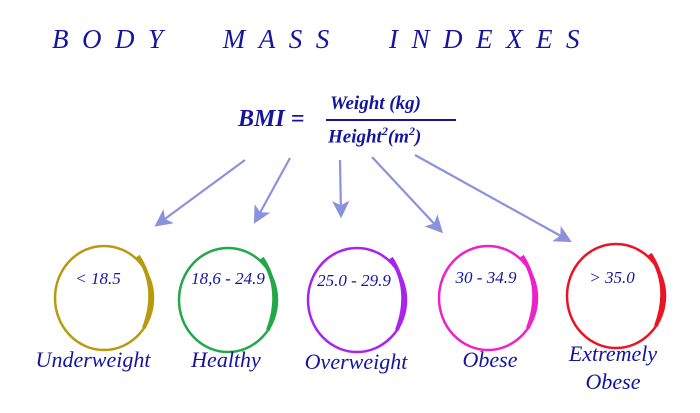  I want to click on label-healthy: Healthy, so click(226, 359).